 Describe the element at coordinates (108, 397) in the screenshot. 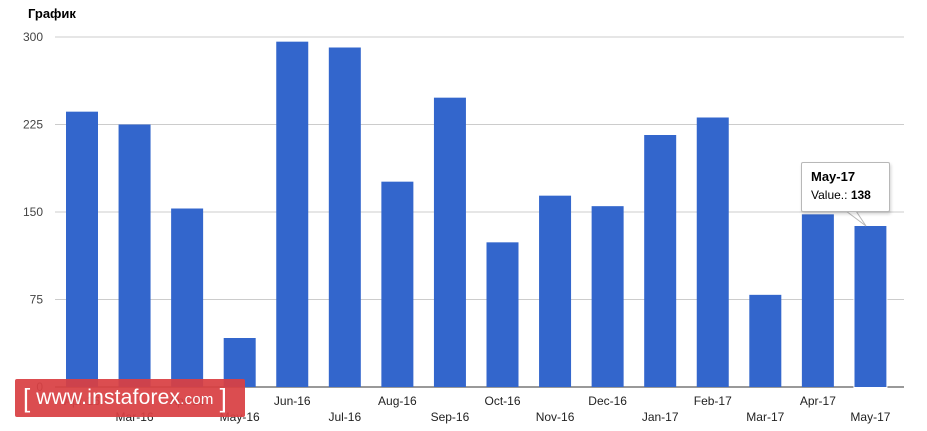

I see `watermark-url-host: www.instaforex` at that location.